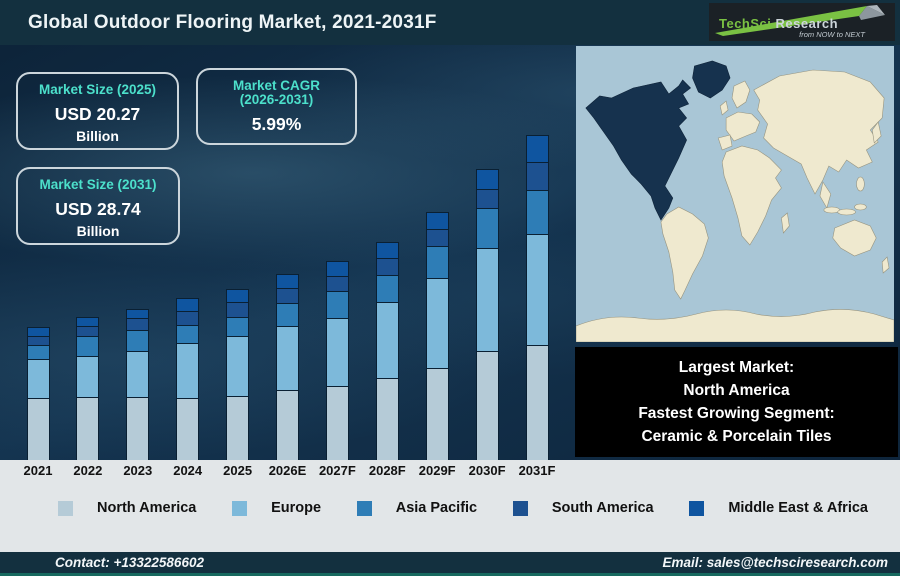 Image resolution: width=900 pixels, height=576 pixels. Describe the element at coordinates (876, 132) in the screenshot. I see `region-japan` at that location.